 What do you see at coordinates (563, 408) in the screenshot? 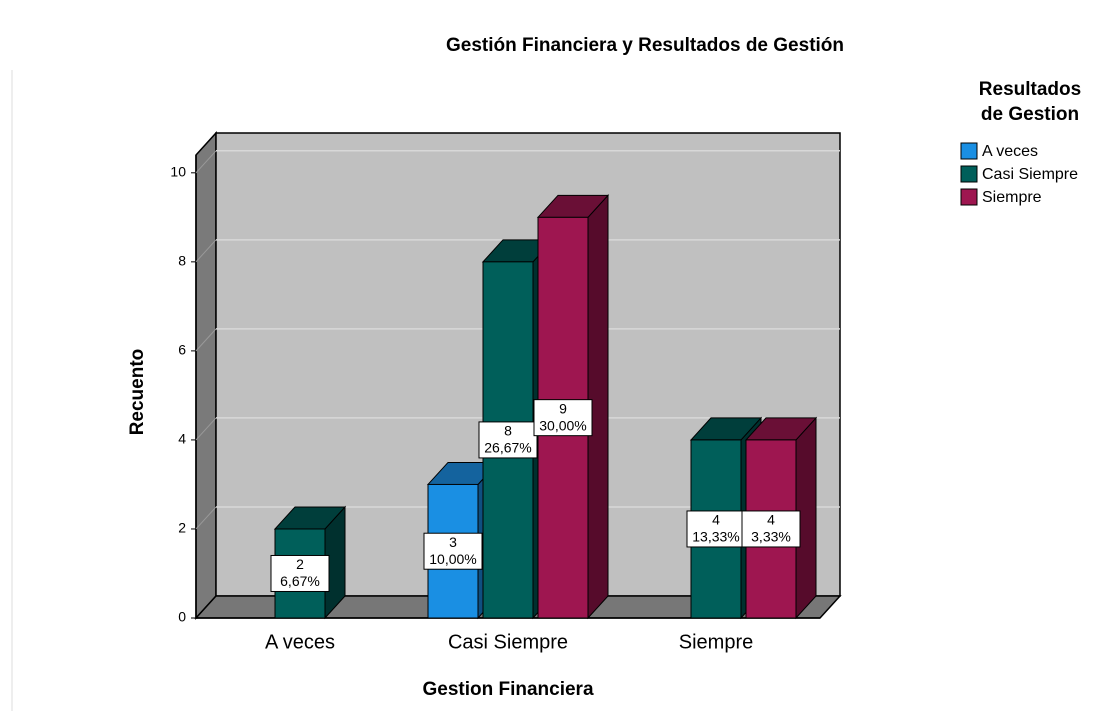
I see `value-label: 9` at bounding box center [563, 408].